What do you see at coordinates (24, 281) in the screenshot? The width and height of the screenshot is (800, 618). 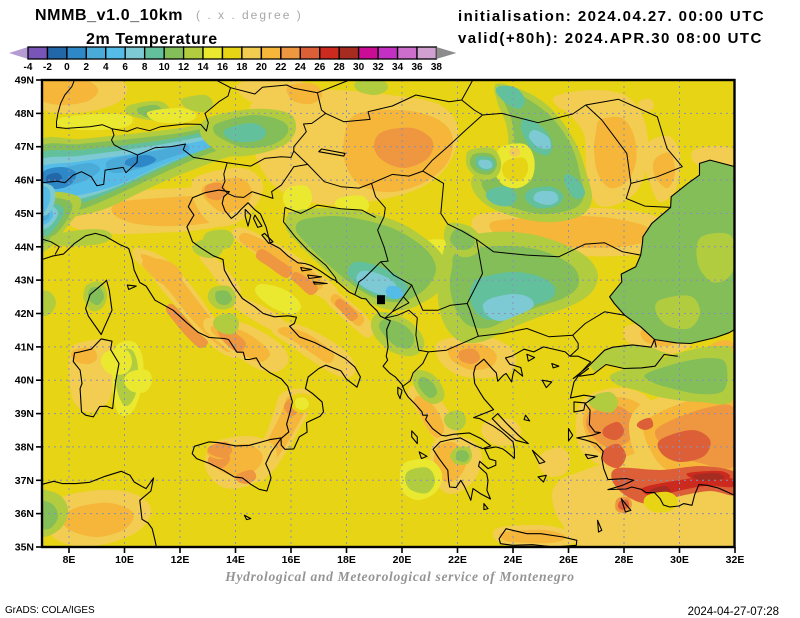 I see `svg-text: 43N` at bounding box center [24, 281].